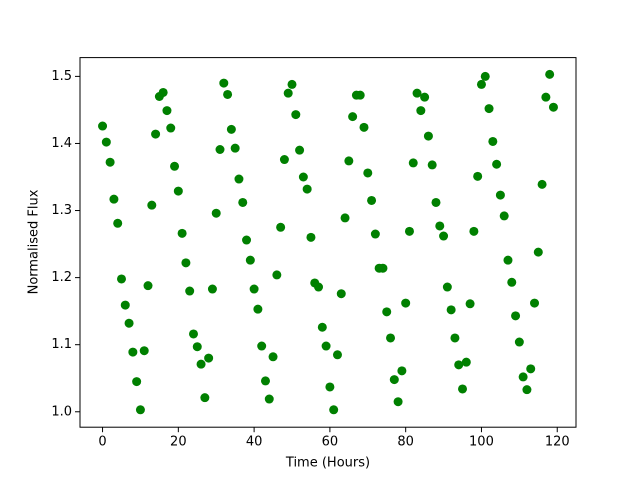  Describe the element at coordinates (178, 442) in the screenshot. I see `x-tick-label: 20` at that location.